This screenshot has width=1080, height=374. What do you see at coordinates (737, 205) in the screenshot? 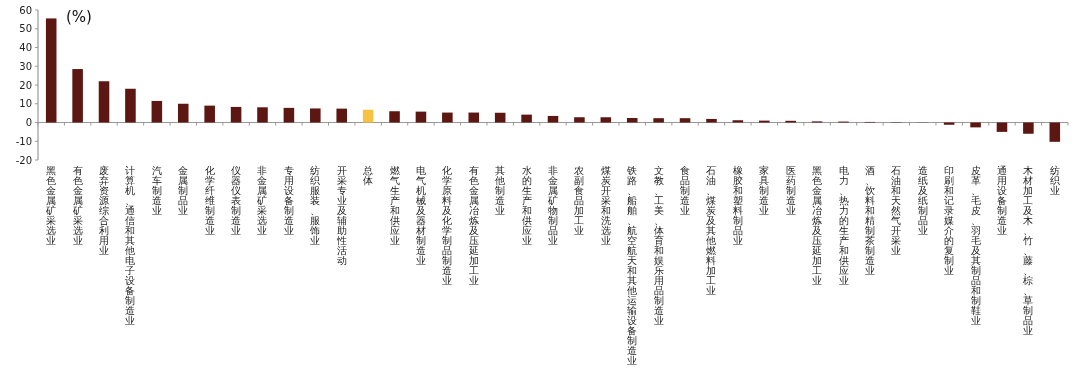
I see `x-tick-label: 橡胶和塑料制品业` at bounding box center [737, 205].